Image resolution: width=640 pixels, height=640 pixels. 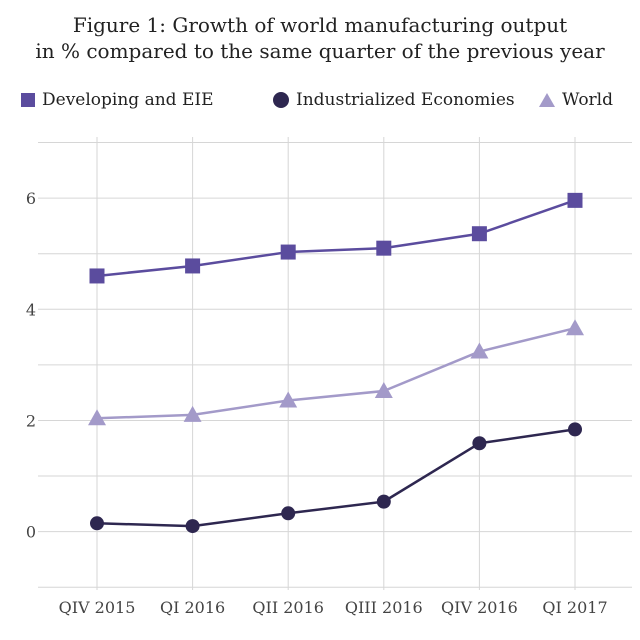 What do you see at coordinates (31, 532) in the screenshot?
I see `y-tick-label: 0` at bounding box center [31, 532].